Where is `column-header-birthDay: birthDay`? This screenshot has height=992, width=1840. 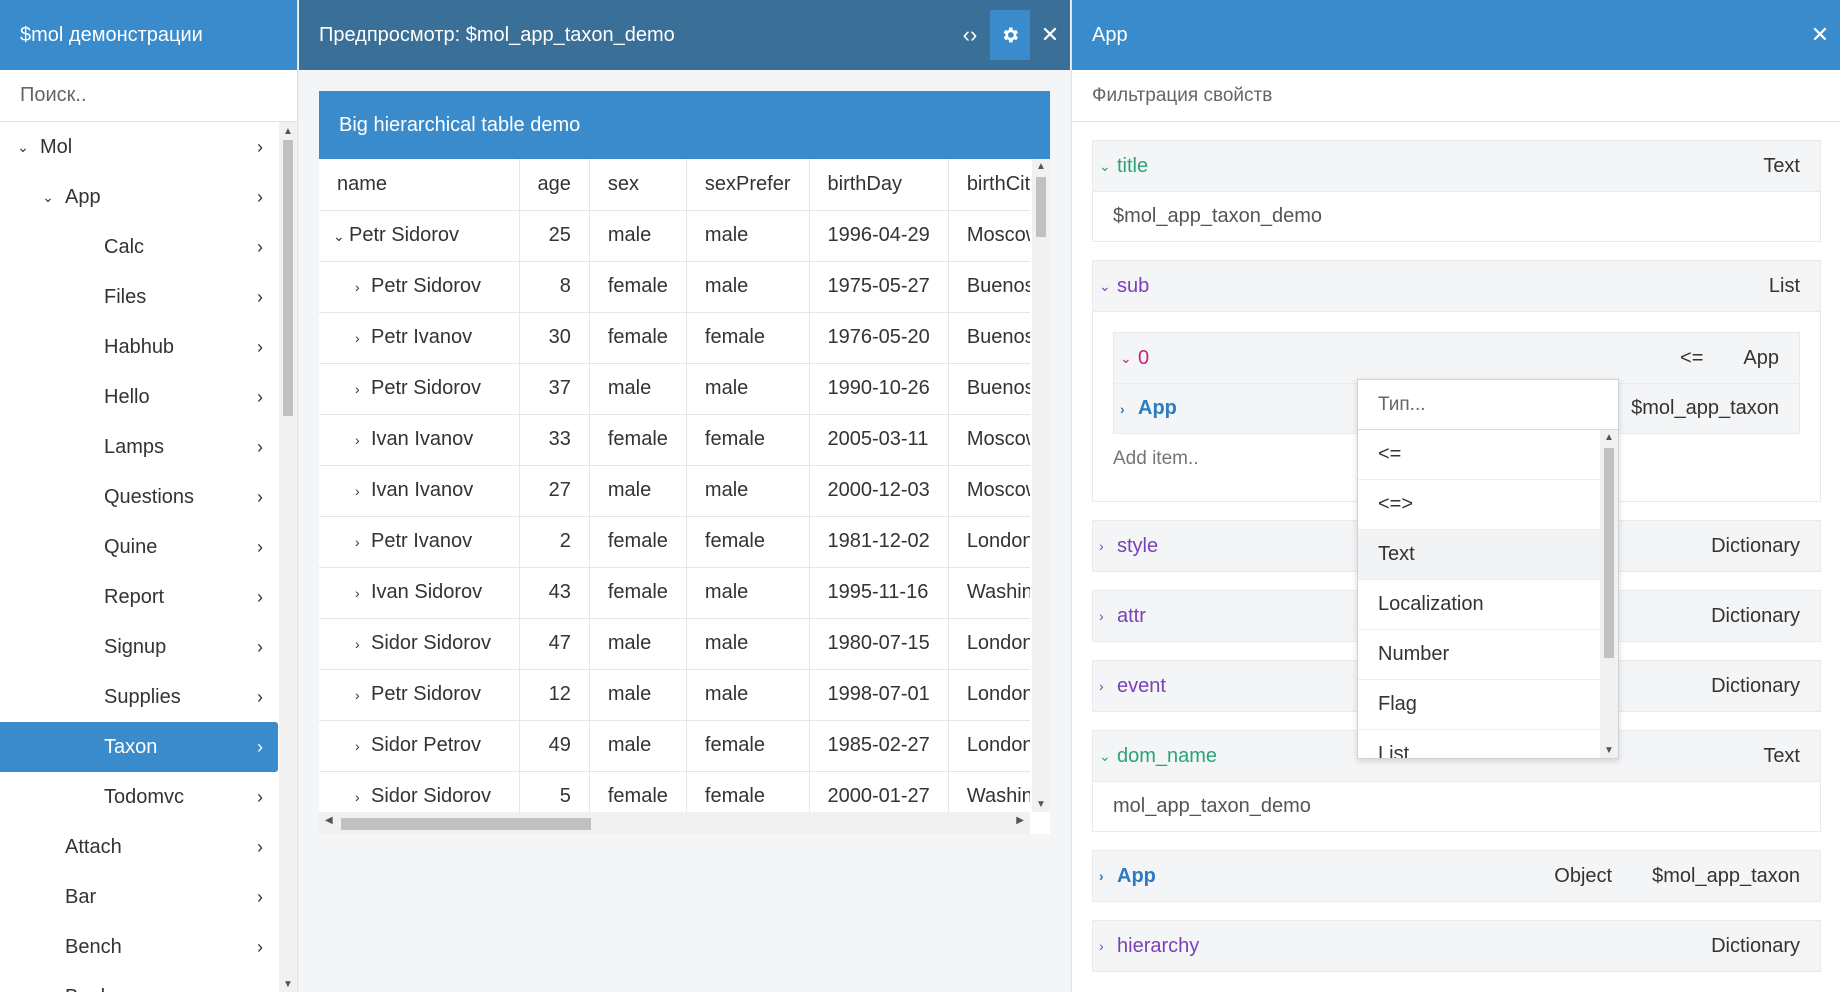 column-header-birthDay: birthDay is located at coordinates (879, 185).